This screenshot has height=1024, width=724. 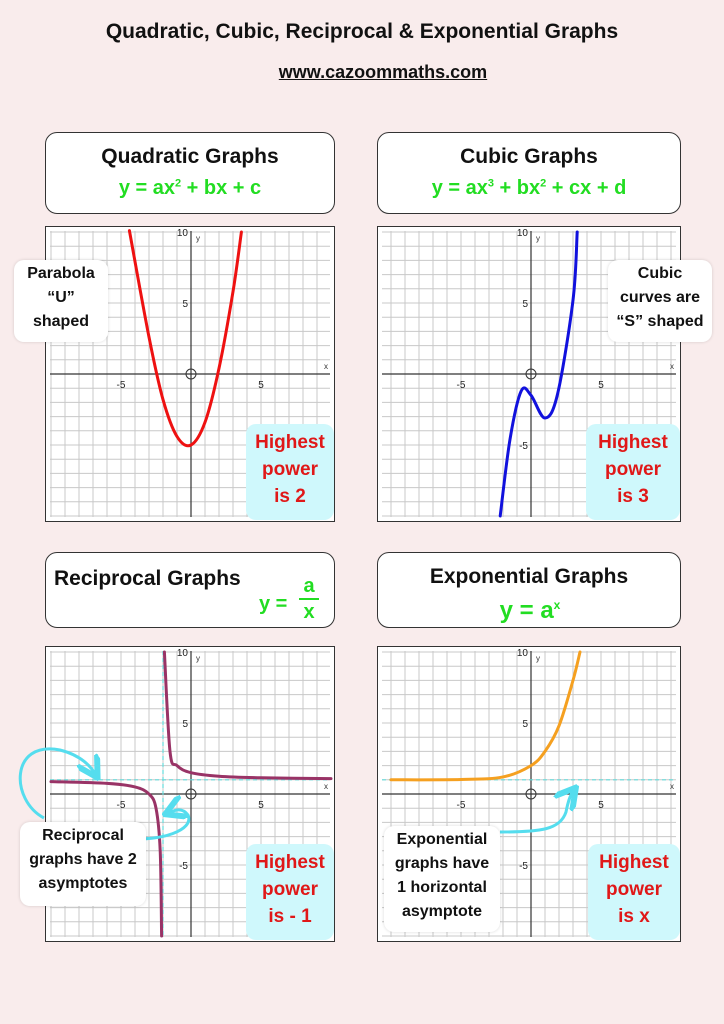 I want to click on quadratic-heading: Quadratic Graphs, so click(x=190, y=156).